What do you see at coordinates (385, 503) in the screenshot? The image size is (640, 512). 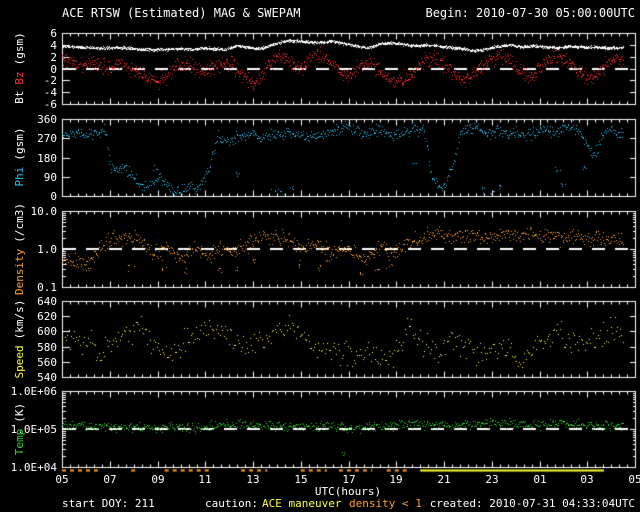 I see `density-legend: density < 1` at bounding box center [385, 503].